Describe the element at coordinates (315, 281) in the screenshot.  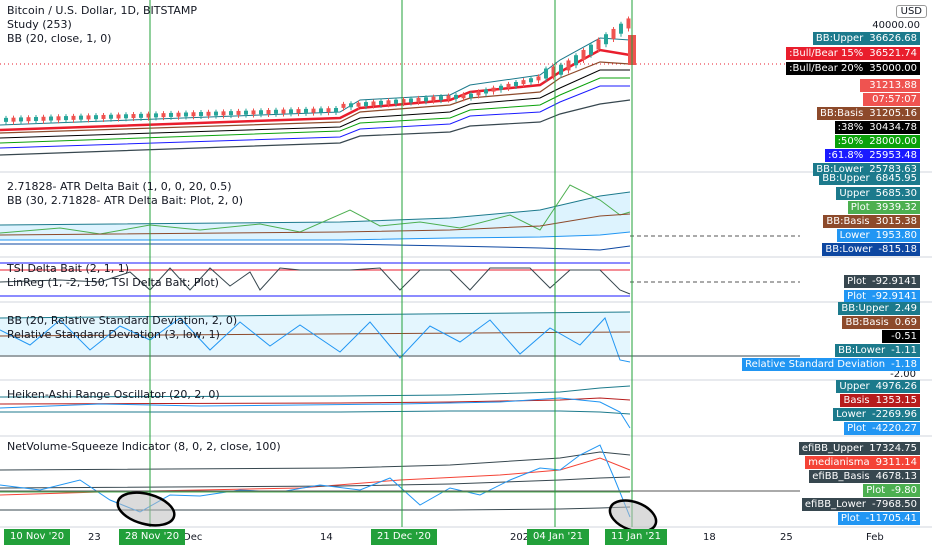
I see `tsi-plot-line` at that location.